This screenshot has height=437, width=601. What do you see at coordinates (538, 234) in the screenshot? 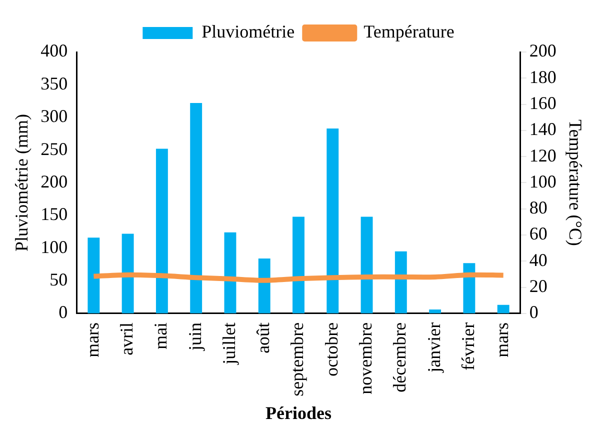
I see `y2-tick-label: 60` at bounding box center [538, 234].